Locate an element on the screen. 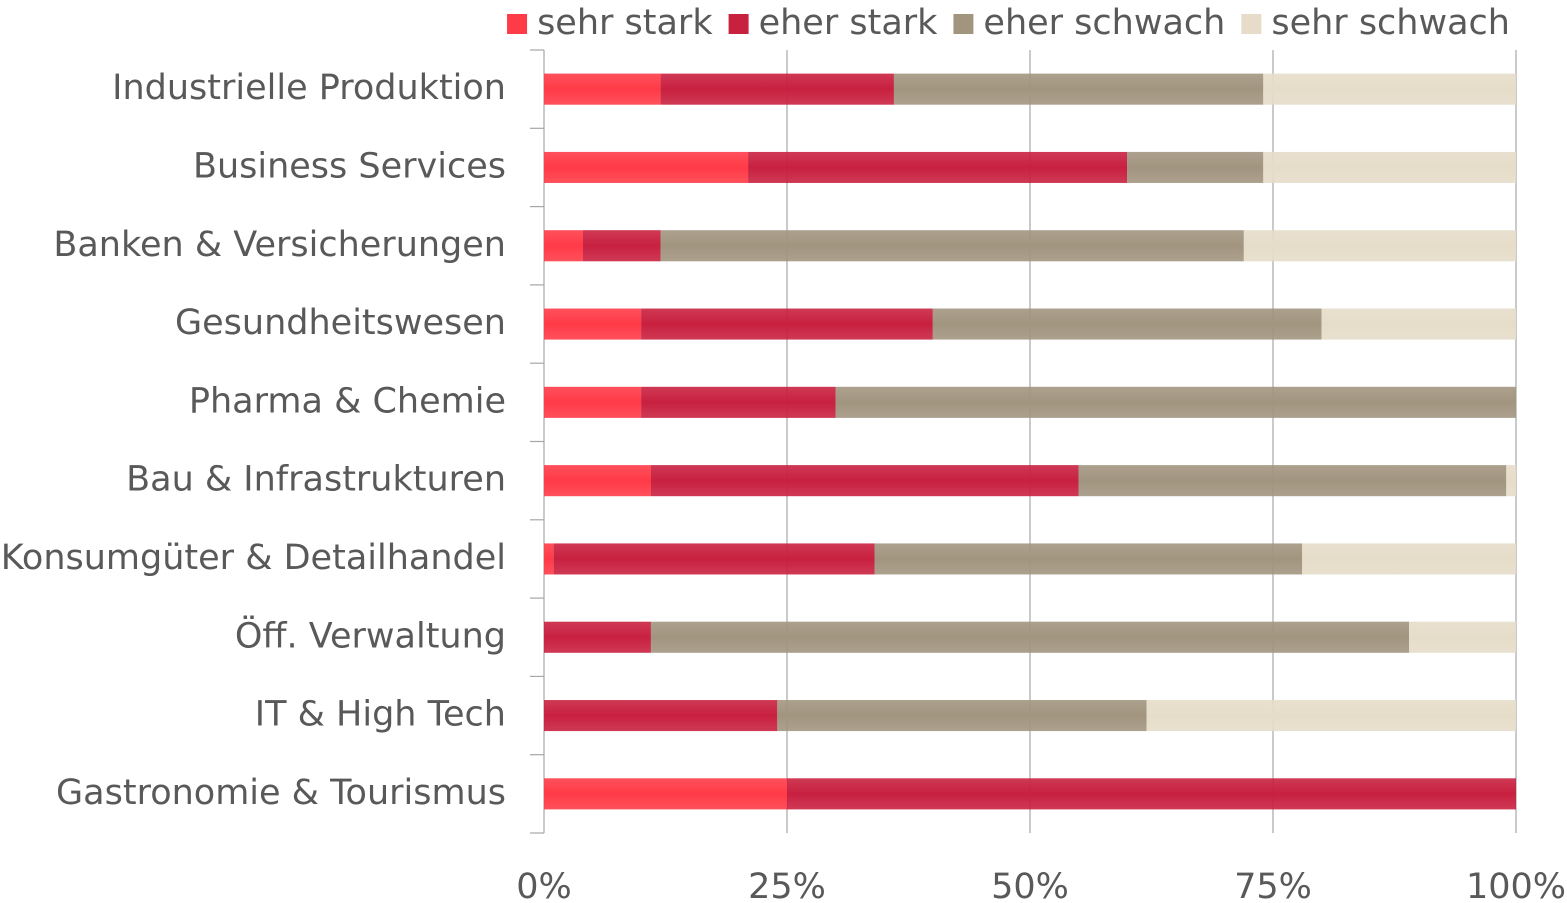 This screenshot has width=1567, height=903. y-tick-label: Business Services is located at coordinates (349, 166).